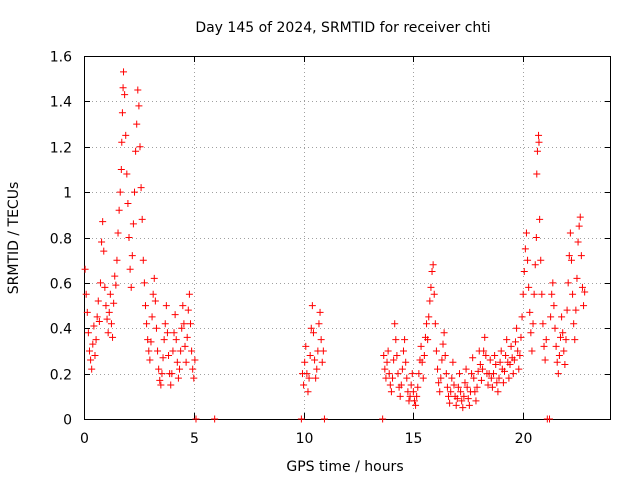 The image size is (640, 480). I want to click on x-tick-label: 15, so click(414, 439).